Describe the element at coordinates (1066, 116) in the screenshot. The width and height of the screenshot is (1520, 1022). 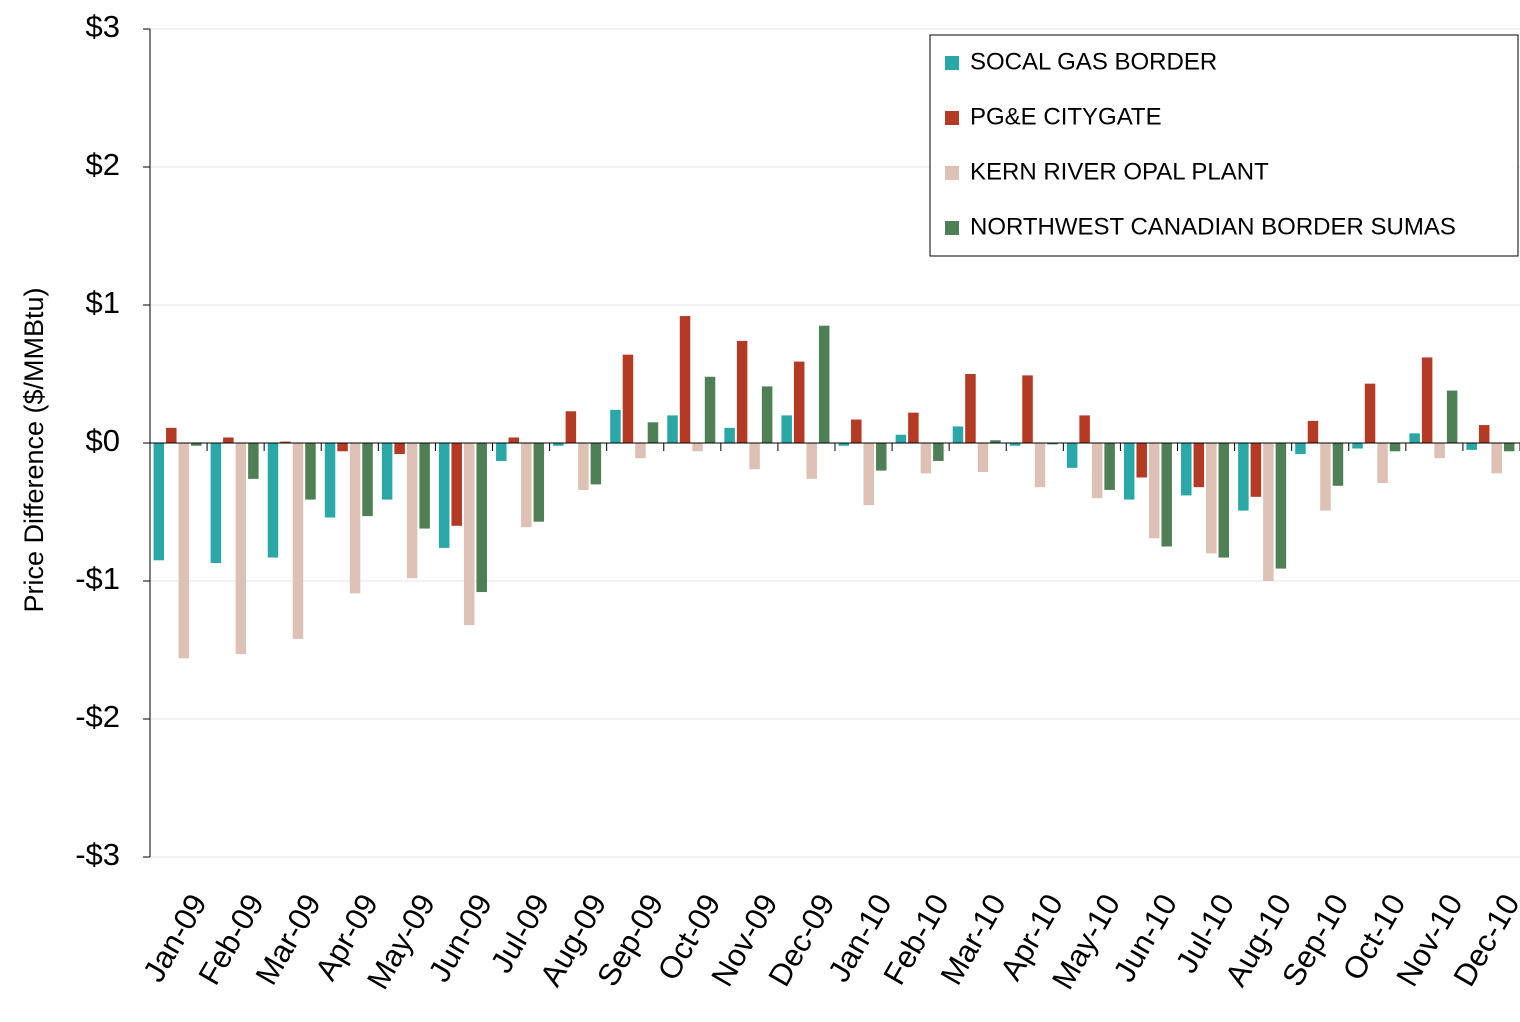
I see `legend-label: PG&E CITYGATE` at that location.